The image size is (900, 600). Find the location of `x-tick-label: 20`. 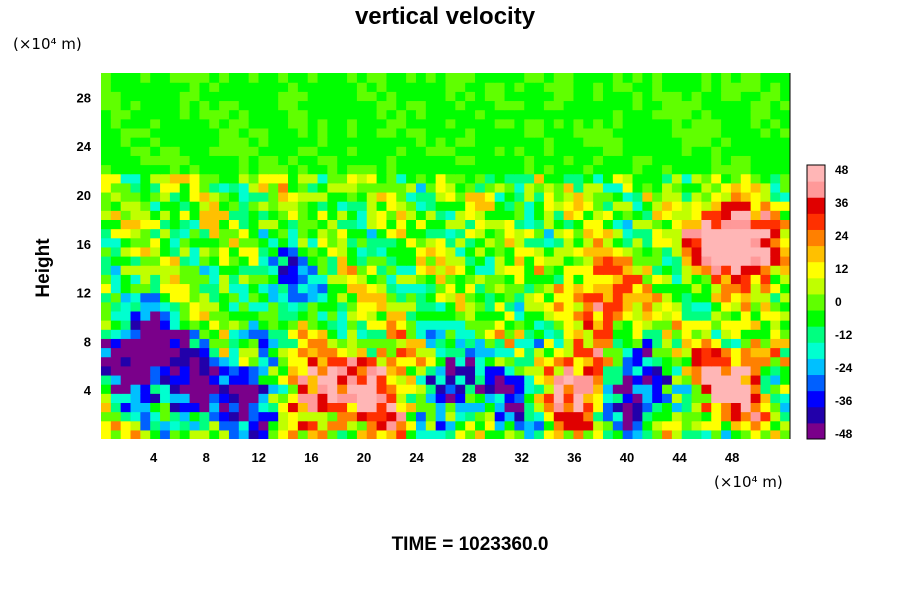

x-tick-label: 20 is located at coordinates (364, 457).